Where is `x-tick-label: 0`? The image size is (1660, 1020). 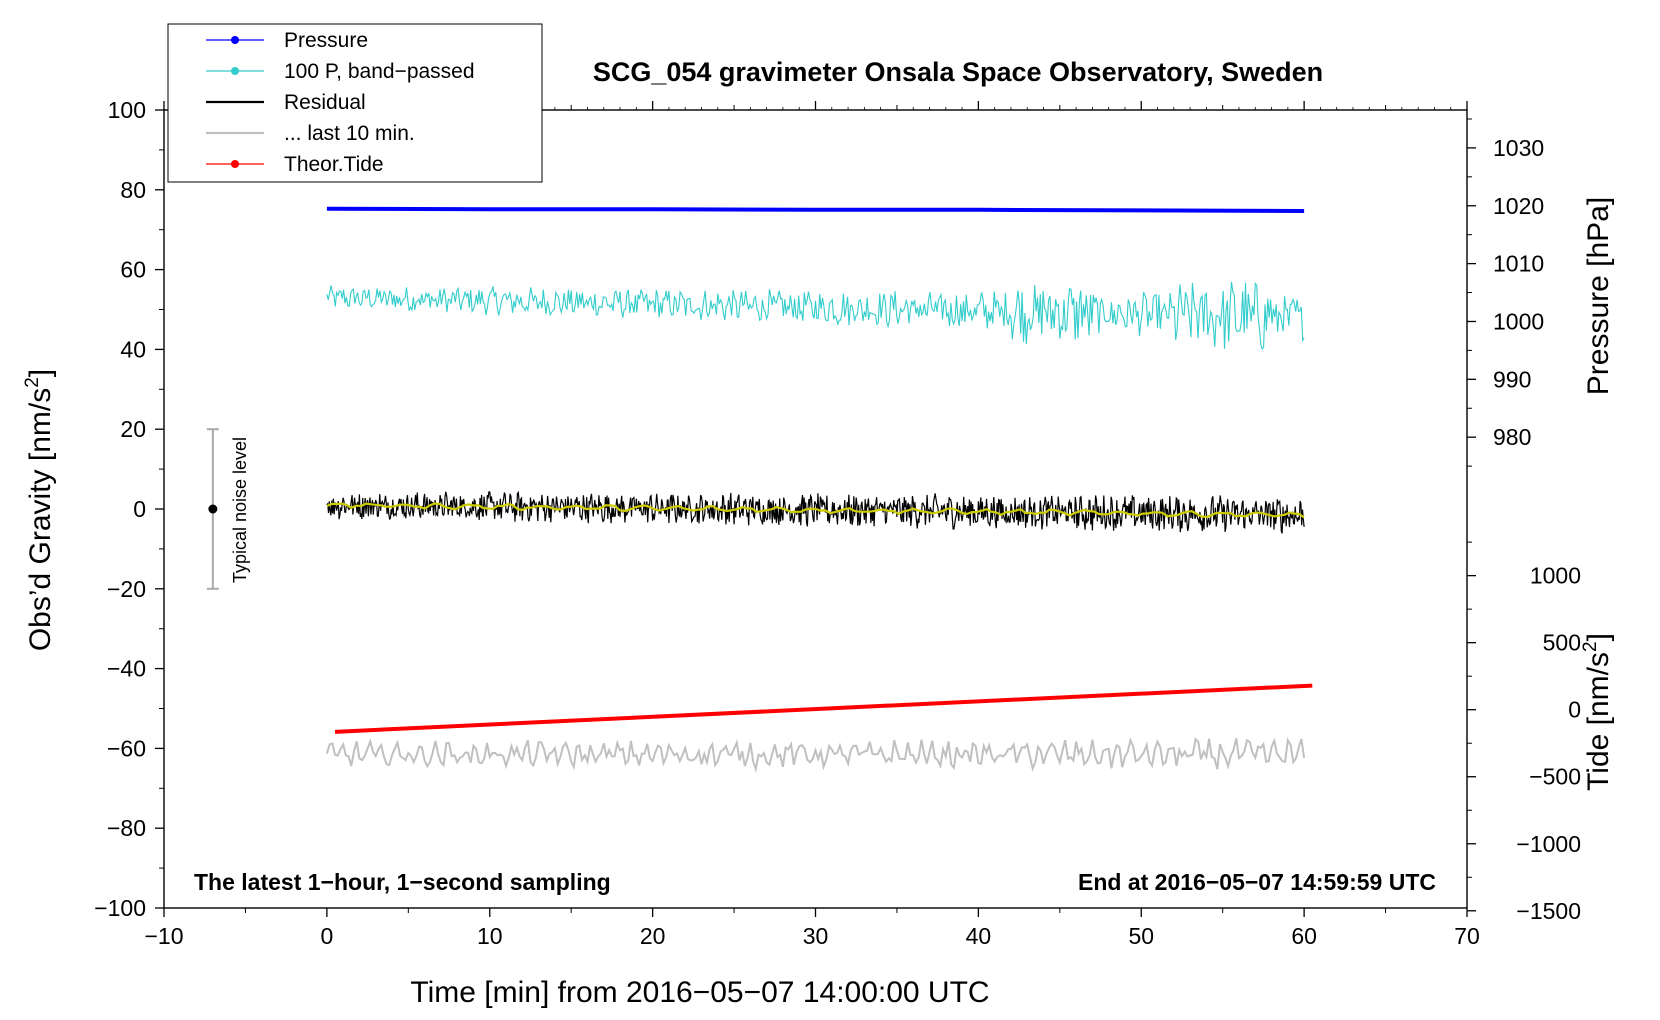 x-tick-label: 0 is located at coordinates (326, 936).